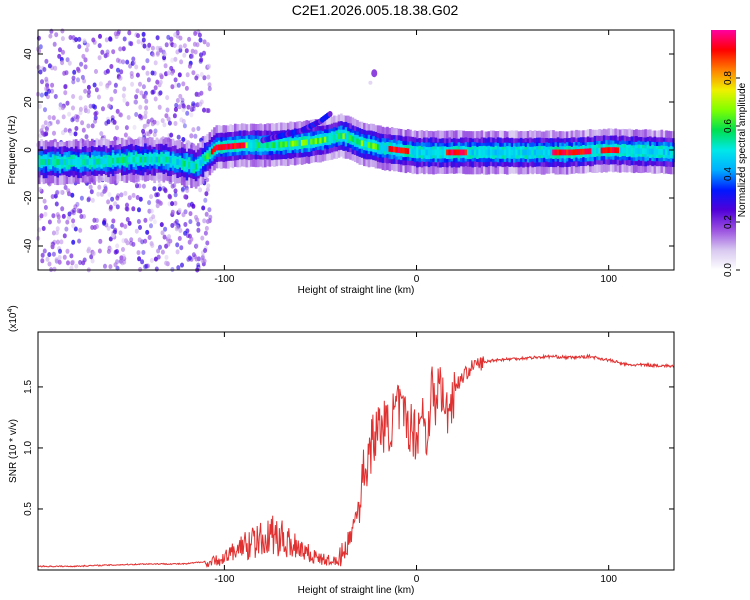  Describe the element at coordinates (356, 590) in the screenshot. I see `snr-x-label: Height of straight line (km)` at that location.